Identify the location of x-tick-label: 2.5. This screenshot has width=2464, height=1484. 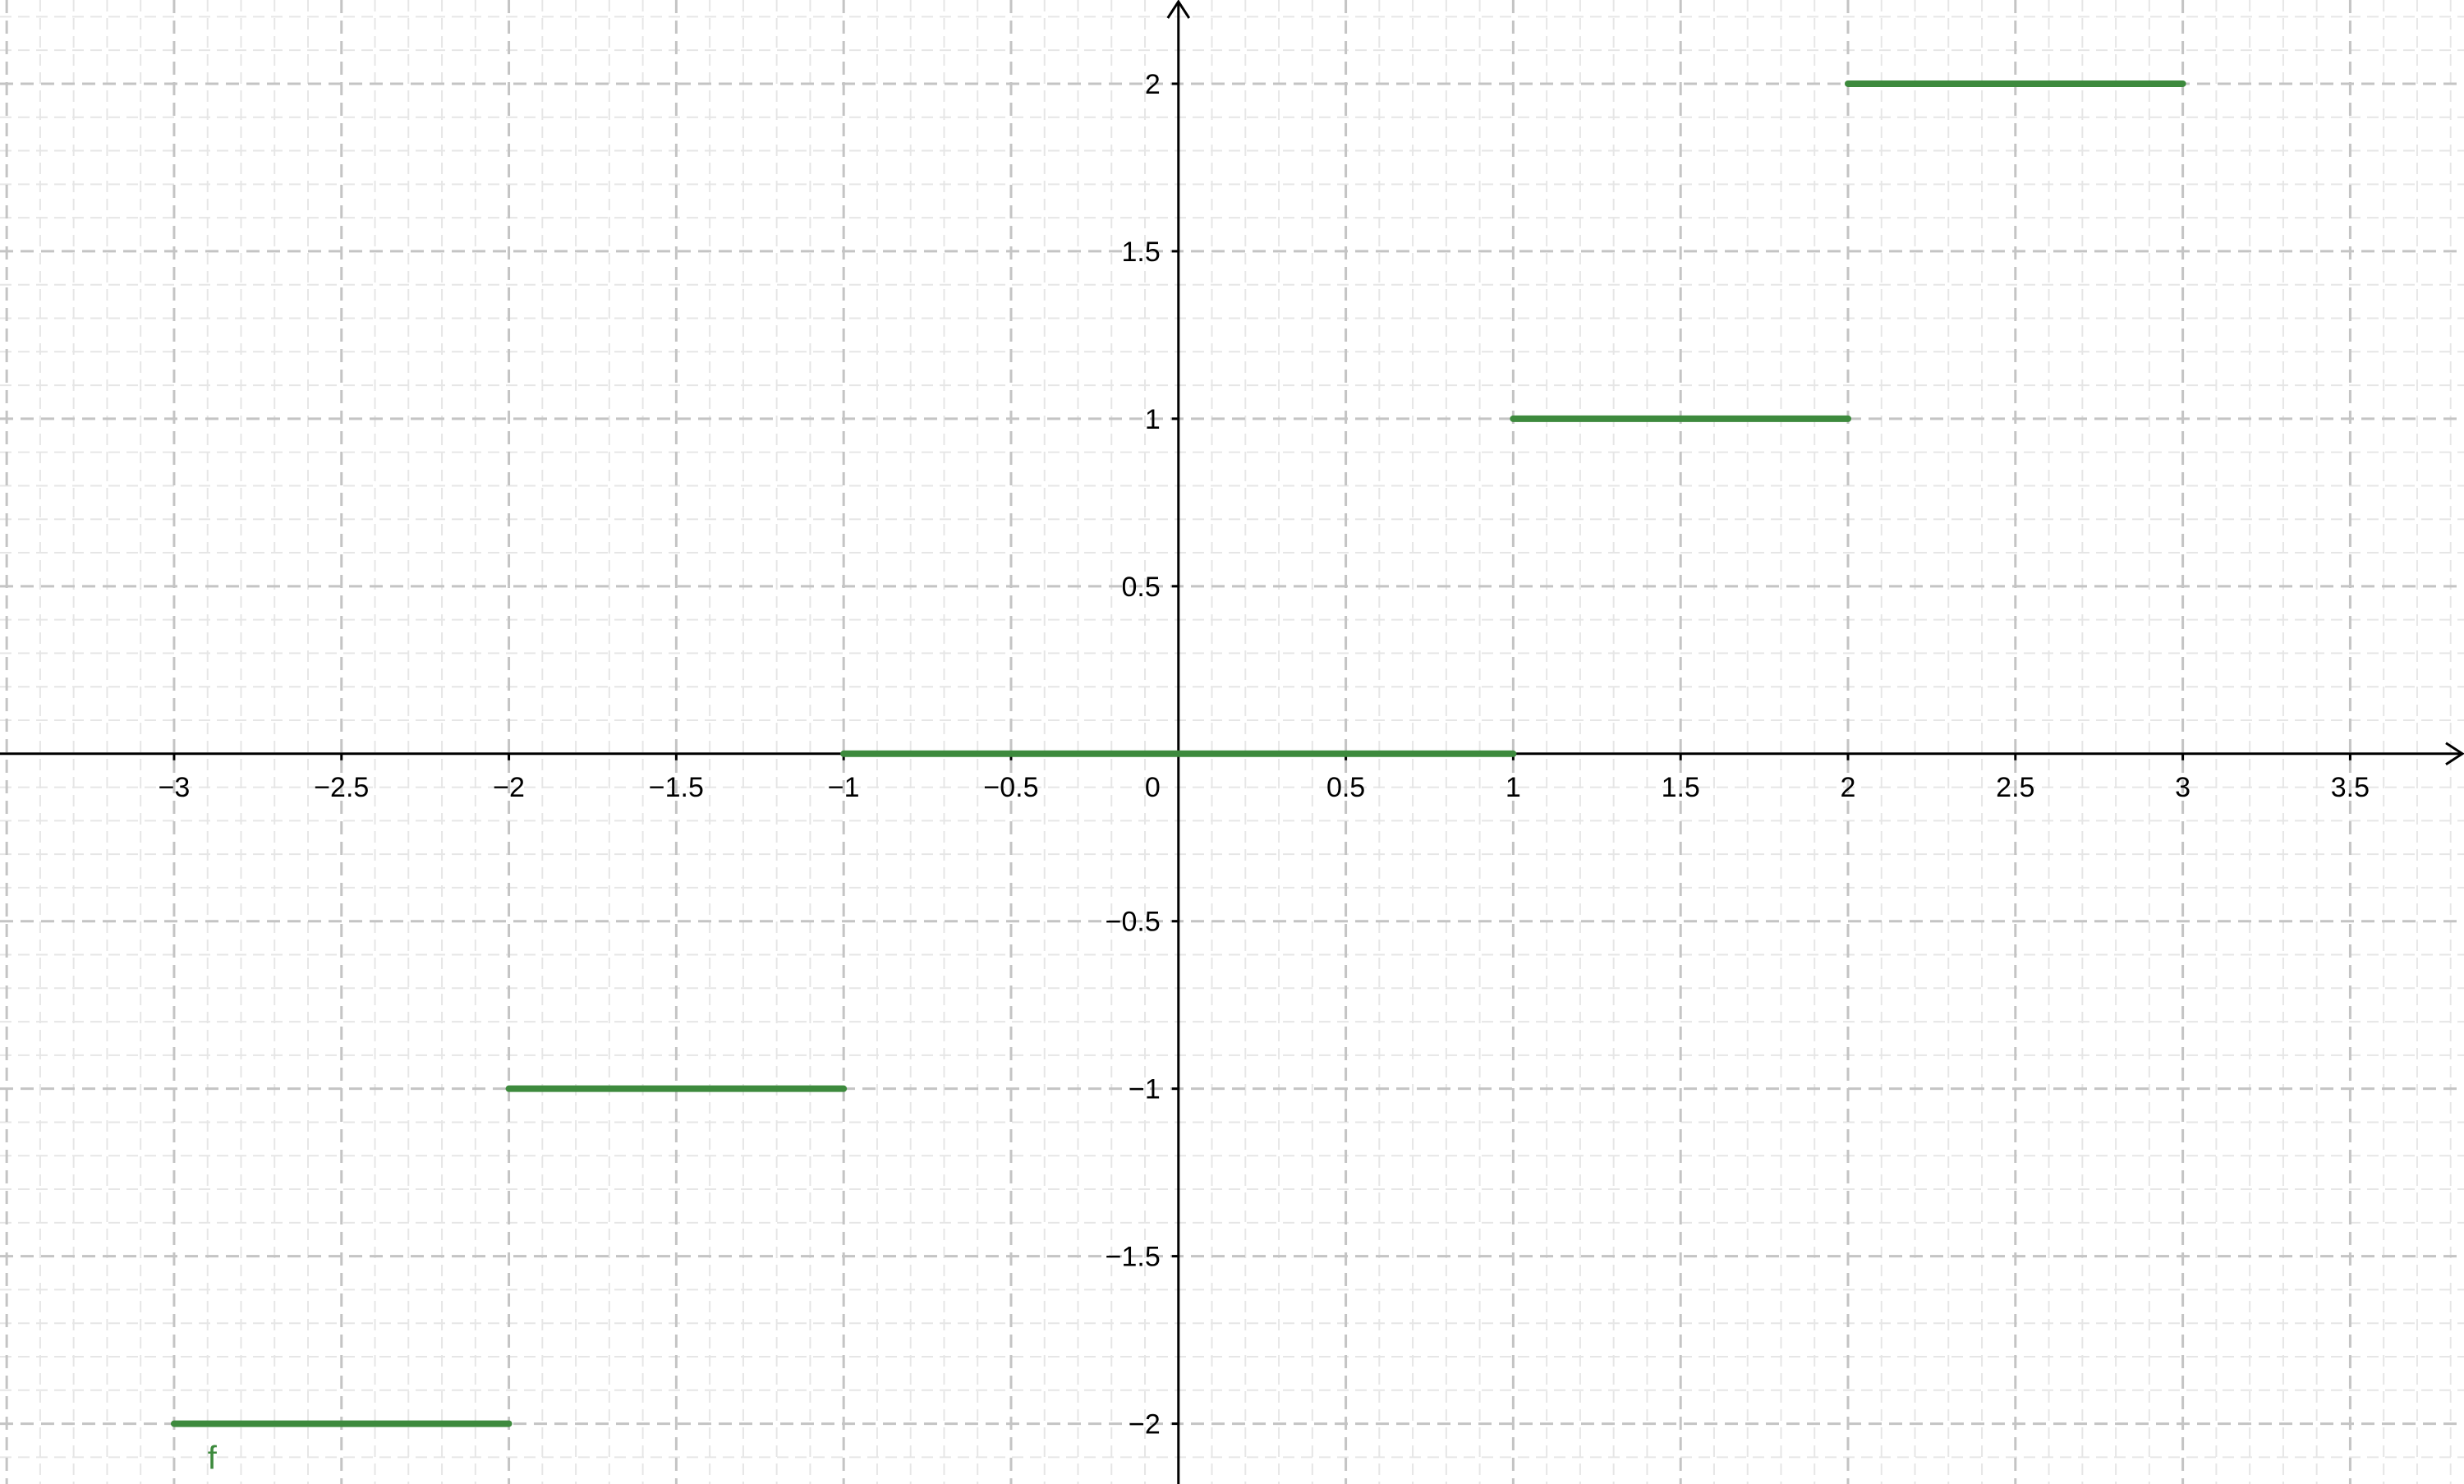
(2015, 788).